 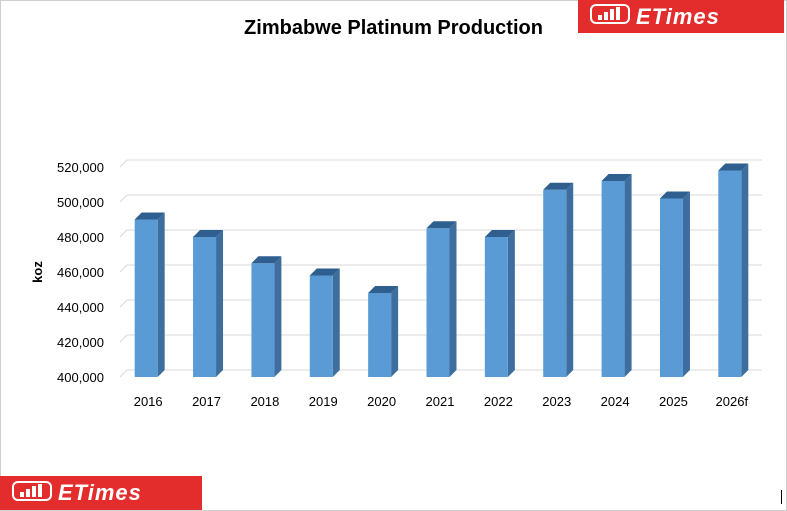 I want to click on bar-2021, so click(x=441, y=299).